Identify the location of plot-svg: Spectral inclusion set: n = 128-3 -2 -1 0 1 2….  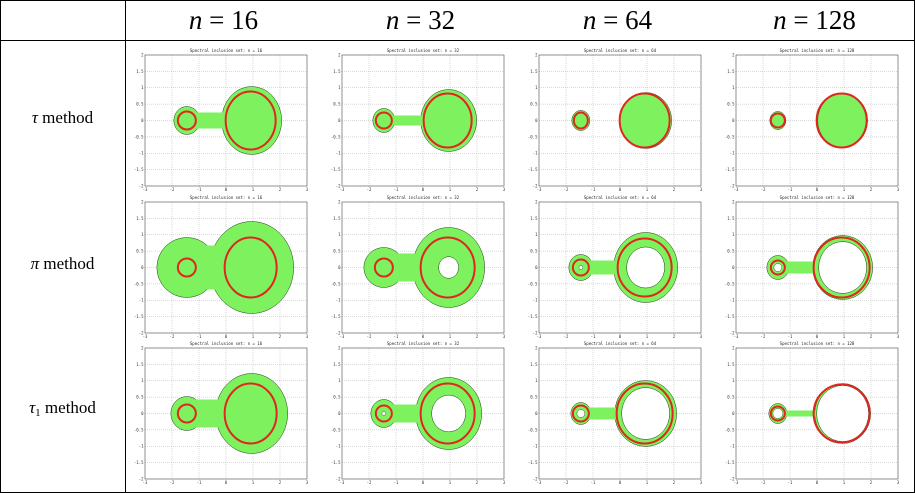
(812, 267).